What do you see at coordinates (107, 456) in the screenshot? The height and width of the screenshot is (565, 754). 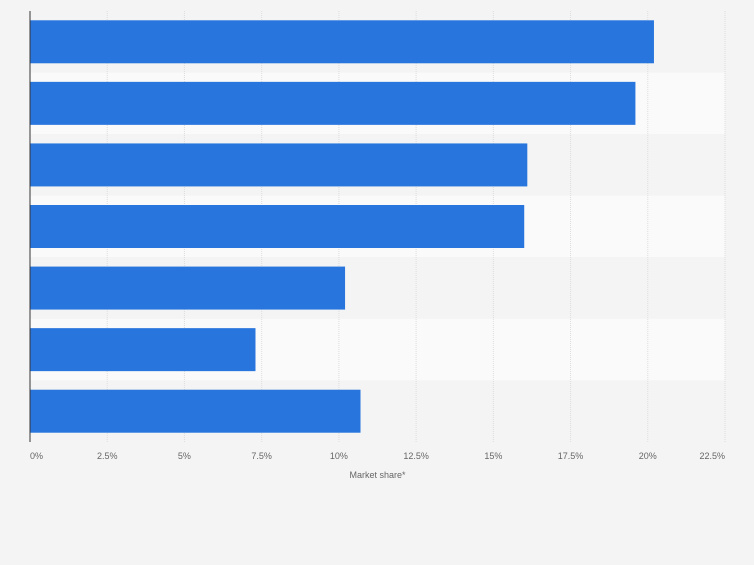 I see `x-tick-label-2: 2.5%` at bounding box center [107, 456].